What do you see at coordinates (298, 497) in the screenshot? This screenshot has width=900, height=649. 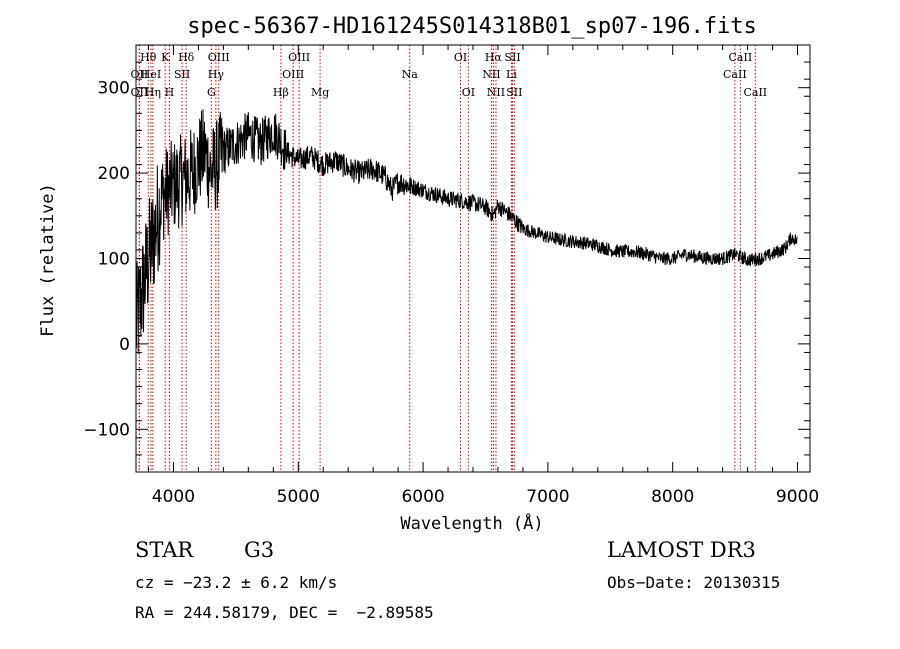 I see `x-tick-label-1: 5000` at bounding box center [298, 497].